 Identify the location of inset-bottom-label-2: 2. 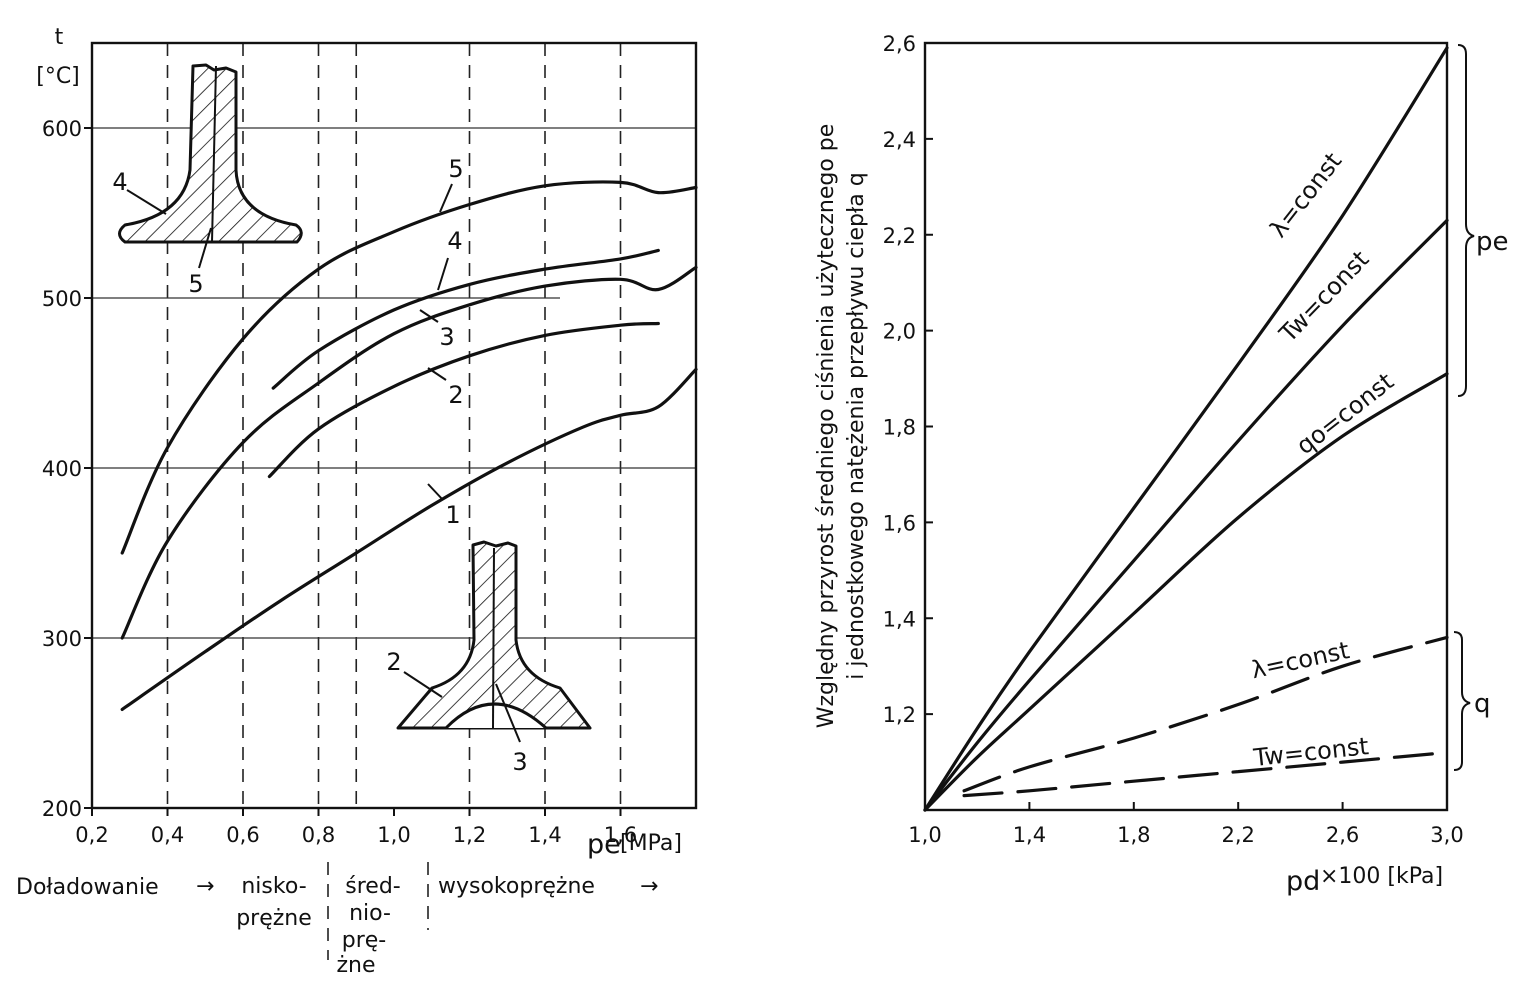
(393, 662).